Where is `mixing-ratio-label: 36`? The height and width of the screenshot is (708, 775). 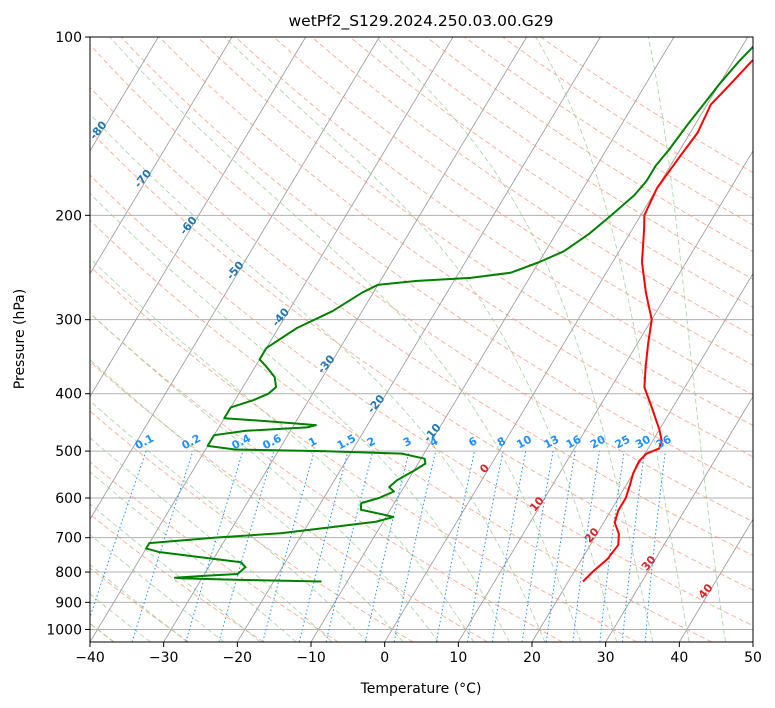
mixing-ratio-label: 36 is located at coordinates (664, 442).